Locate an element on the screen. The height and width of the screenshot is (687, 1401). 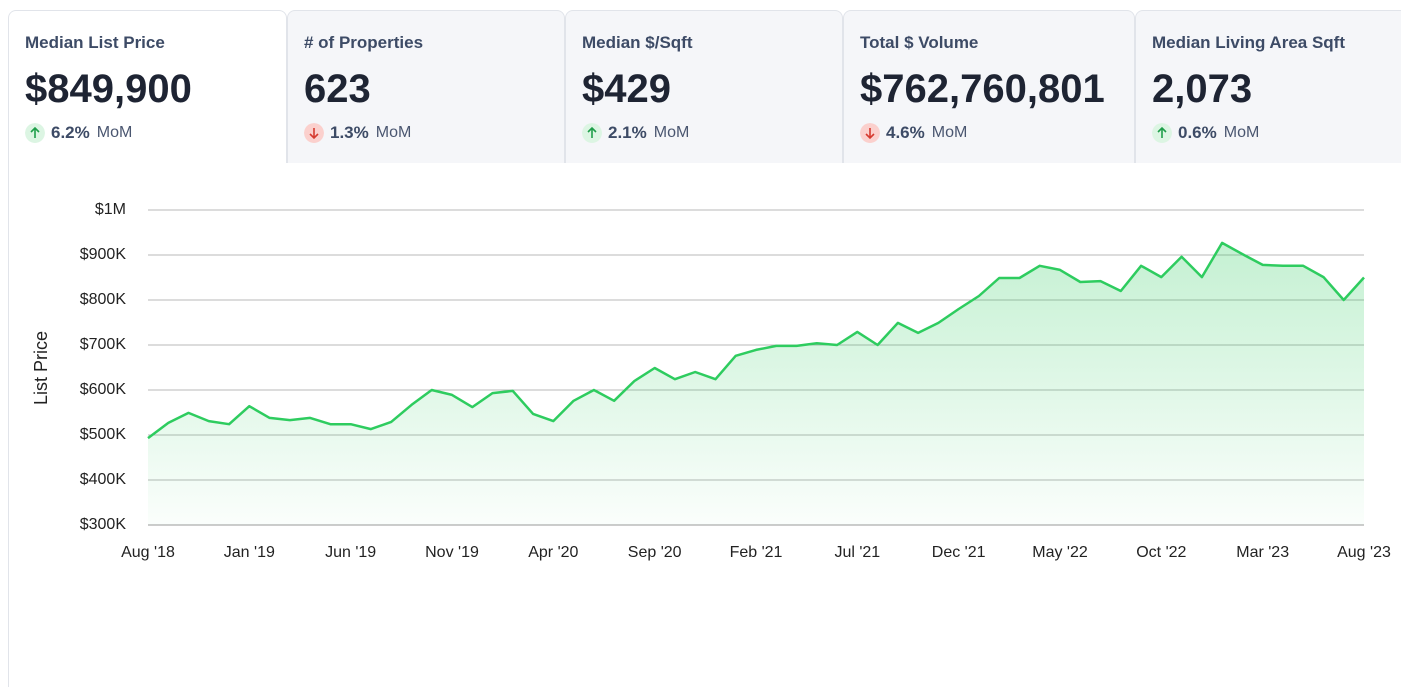
x-tick-label: Aug '18 is located at coordinates (148, 552).